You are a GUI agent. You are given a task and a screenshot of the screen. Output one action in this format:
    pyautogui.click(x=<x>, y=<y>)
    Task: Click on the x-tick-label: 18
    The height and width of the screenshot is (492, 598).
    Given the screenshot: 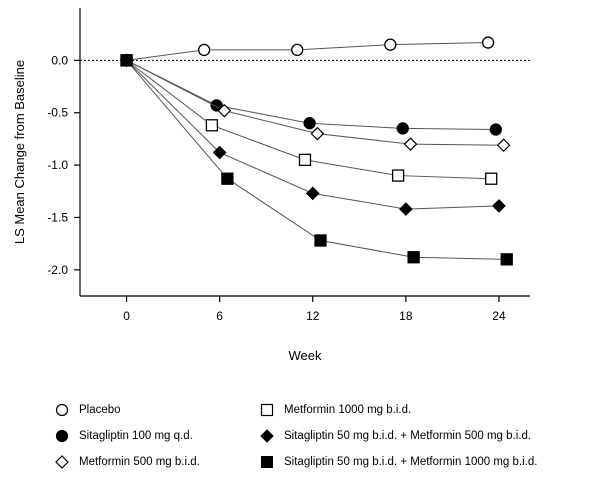 What is the action you would take?
    pyautogui.click(x=406, y=316)
    